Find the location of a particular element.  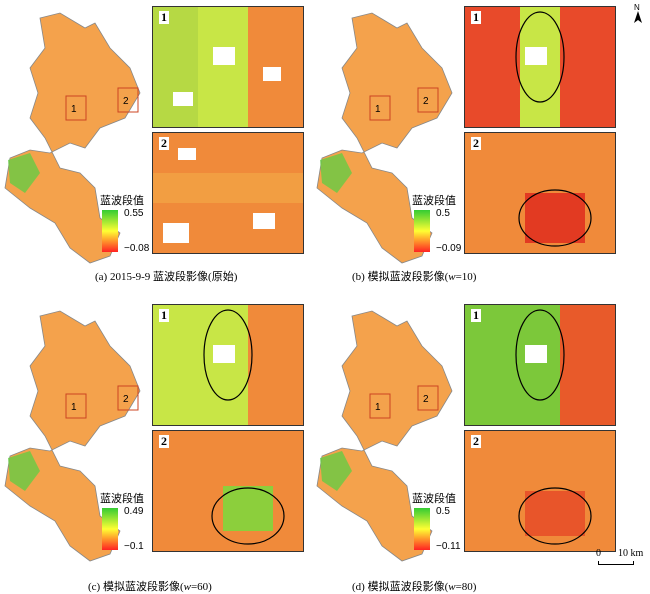

caption: (d) 模拟蓝波段影像(w=80) is located at coordinates (414, 586).